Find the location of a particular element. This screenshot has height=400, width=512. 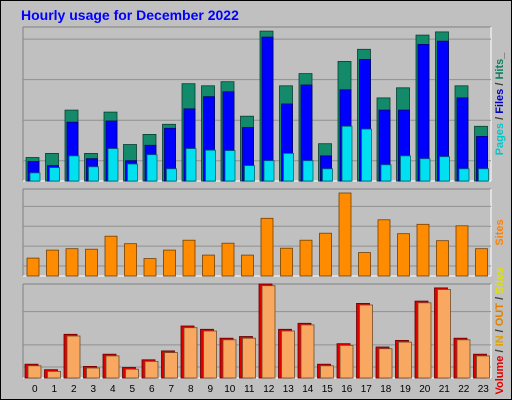

legend-sites: Sites is located at coordinates (500, 232).